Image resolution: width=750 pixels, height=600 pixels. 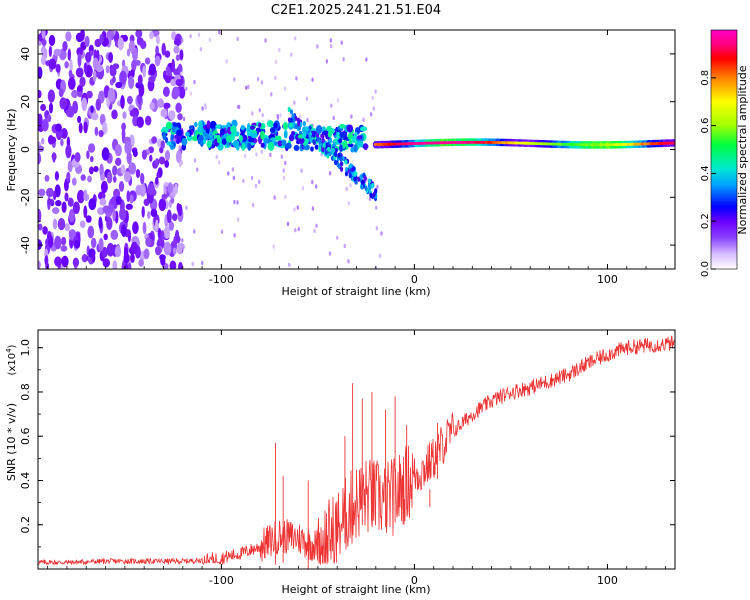 What do you see at coordinates (25, 245) in the screenshot?
I see `y-tick-label: -40` at bounding box center [25, 245].